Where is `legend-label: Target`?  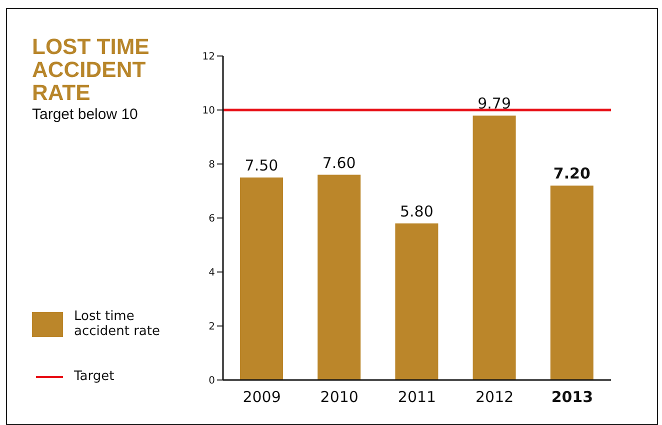
legend-label: Target is located at coordinates (94, 376).